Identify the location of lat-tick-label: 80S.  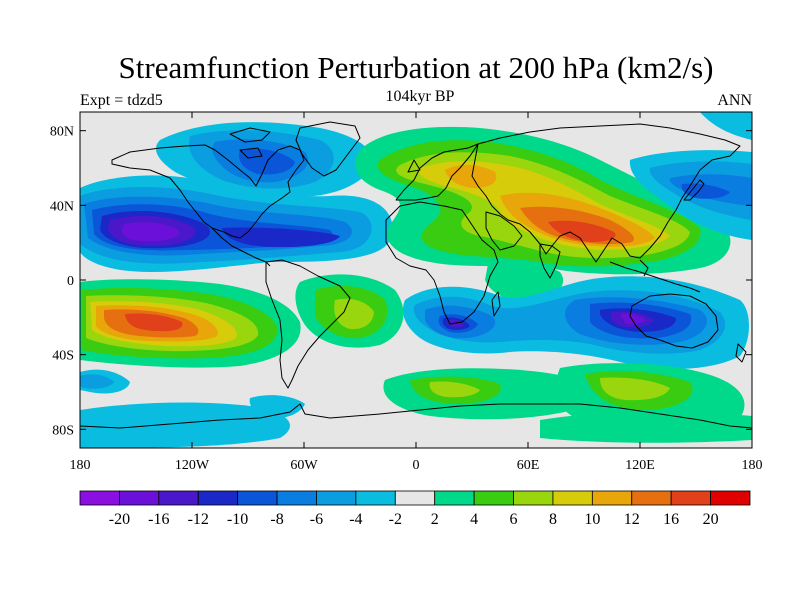
(63, 430).